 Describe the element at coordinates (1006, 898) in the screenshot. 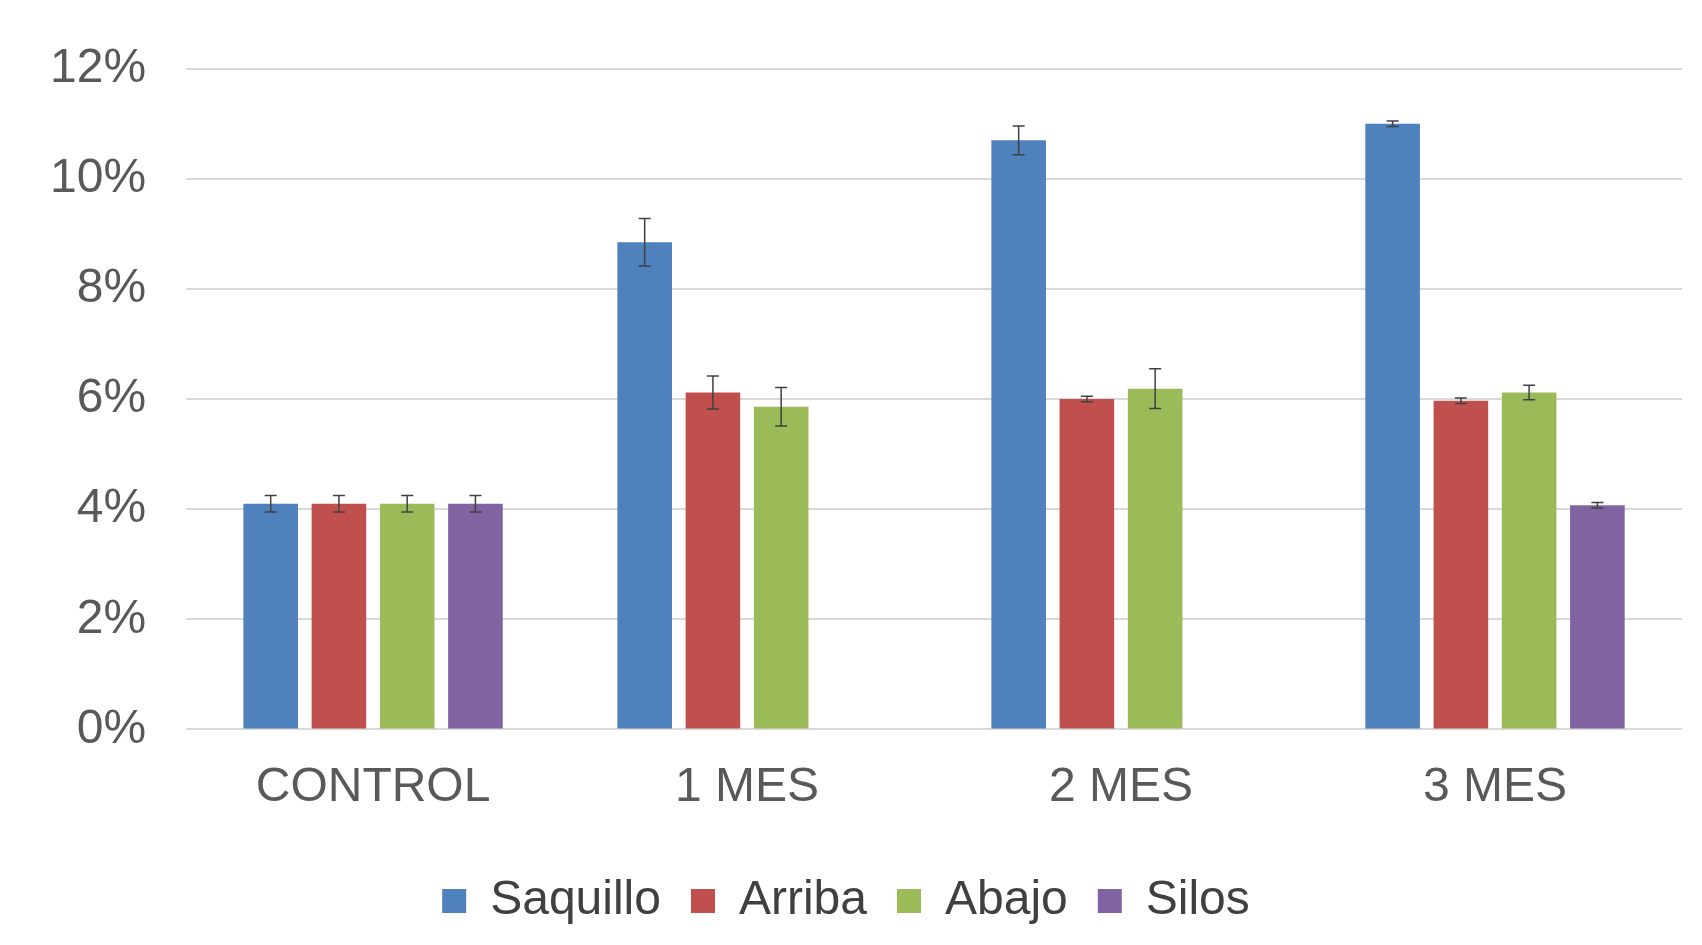

I see `legend-label: Abajo` at that location.